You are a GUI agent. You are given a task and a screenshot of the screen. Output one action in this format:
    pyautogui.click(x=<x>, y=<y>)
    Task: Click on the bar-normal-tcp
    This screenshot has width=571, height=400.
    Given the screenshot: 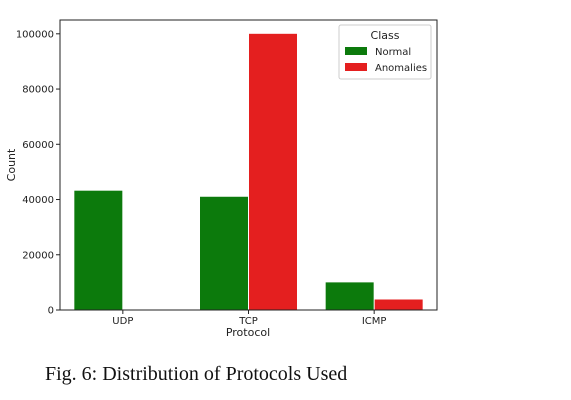 What is the action you would take?
    pyautogui.click(x=224, y=253)
    